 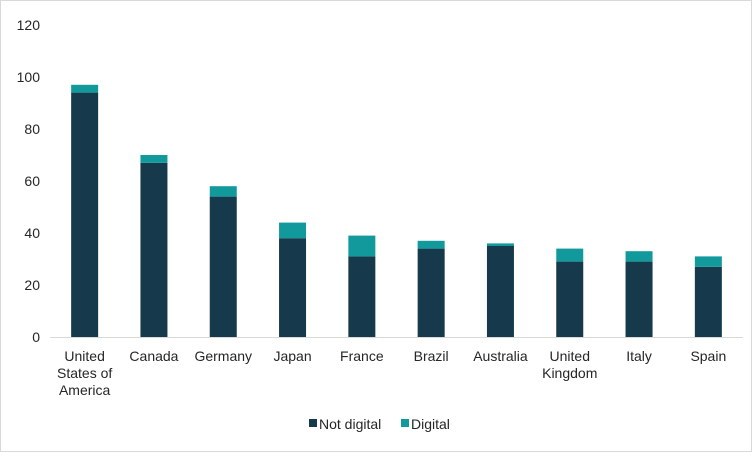 I want to click on y-tick-label: 40, so click(x=32, y=233).